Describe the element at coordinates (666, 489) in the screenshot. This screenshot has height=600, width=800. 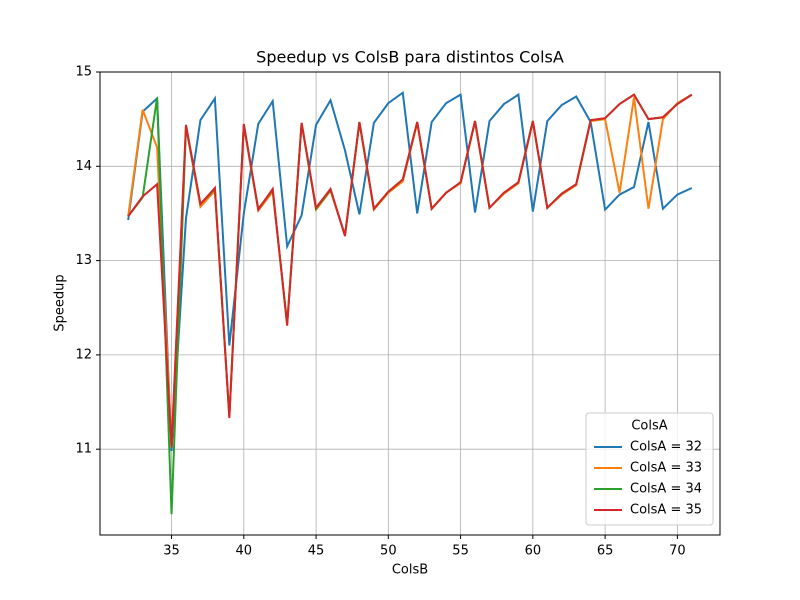
I see `legend-label: ColsA = 34` at that location.